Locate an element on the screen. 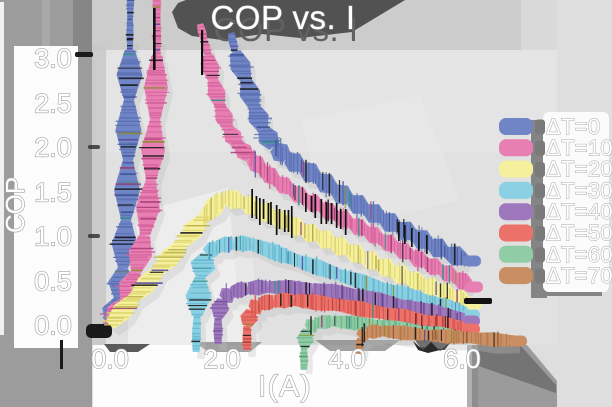 This screenshot has width=612, height=407. svg-text: I(A) is located at coordinates (285, 386).